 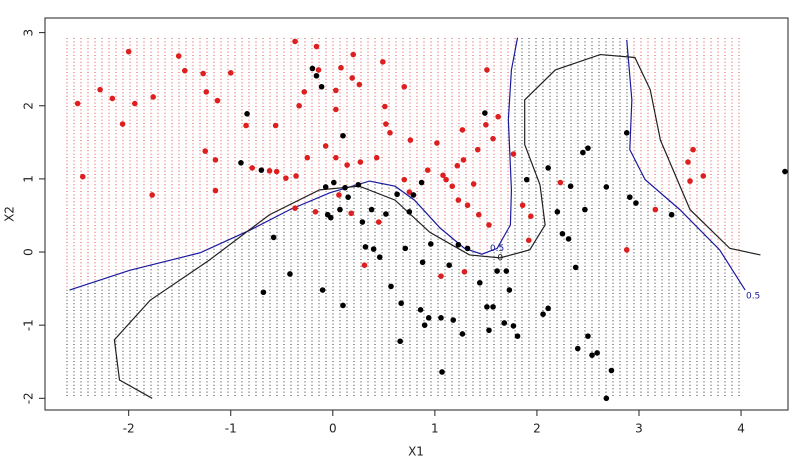 What do you see at coordinates (29, 325) in the screenshot?
I see `y-tick-label: -1` at bounding box center [29, 325].